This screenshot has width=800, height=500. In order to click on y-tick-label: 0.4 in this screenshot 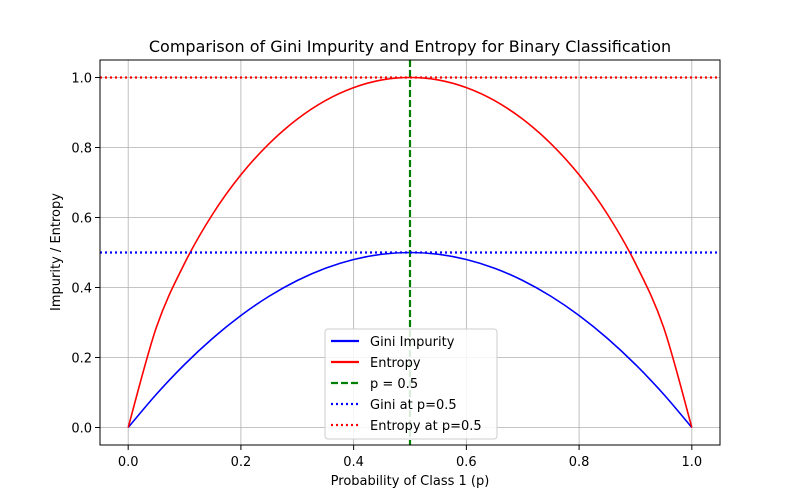, I will do `click(81, 289)`.